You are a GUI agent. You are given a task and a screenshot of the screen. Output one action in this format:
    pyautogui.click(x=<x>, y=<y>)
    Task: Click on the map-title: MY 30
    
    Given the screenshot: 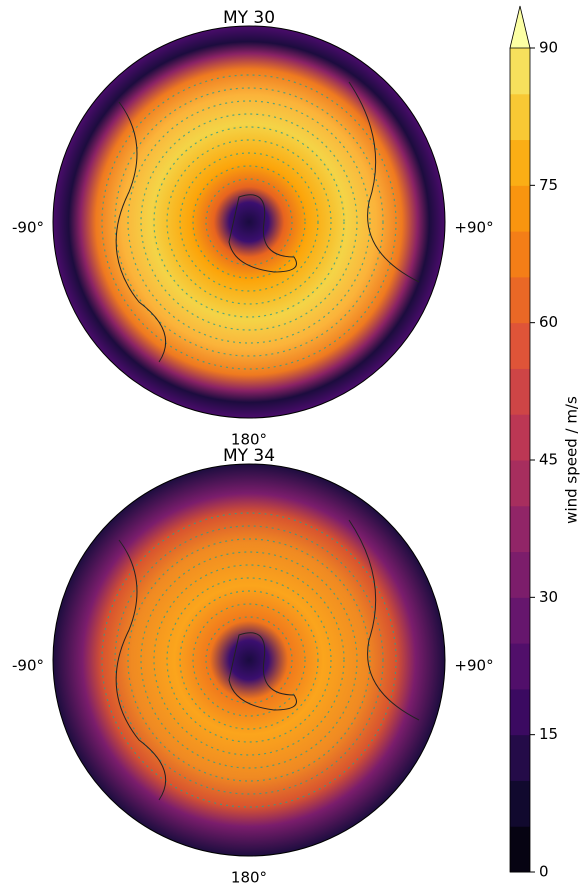 What is the action you would take?
    pyautogui.click(x=249, y=18)
    